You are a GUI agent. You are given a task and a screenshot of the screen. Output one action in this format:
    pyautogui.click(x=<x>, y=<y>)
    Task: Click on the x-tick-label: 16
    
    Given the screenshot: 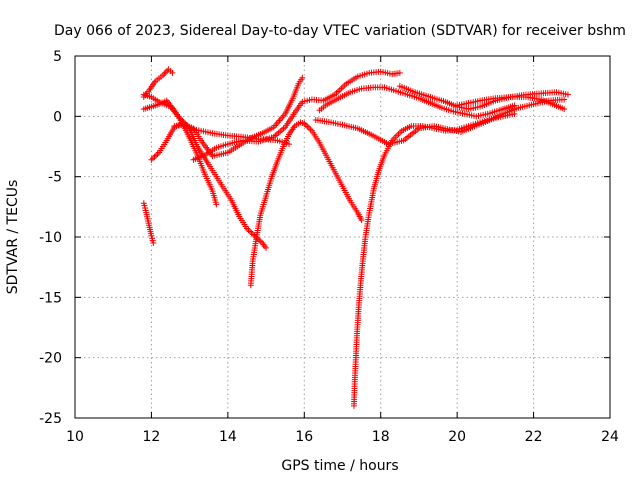 What is the action you would take?
    pyautogui.click(x=304, y=437)
    